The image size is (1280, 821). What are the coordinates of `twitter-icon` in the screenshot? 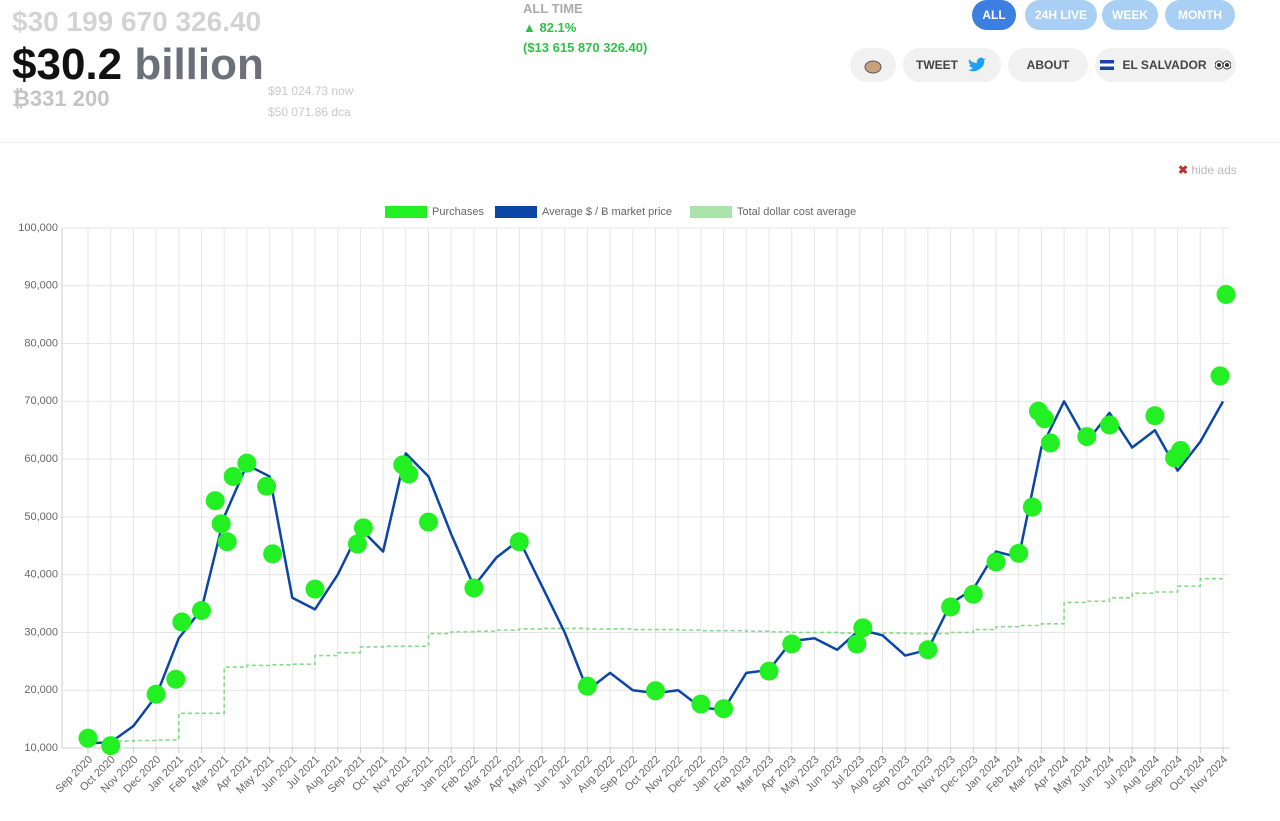 It's located at (977, 64).